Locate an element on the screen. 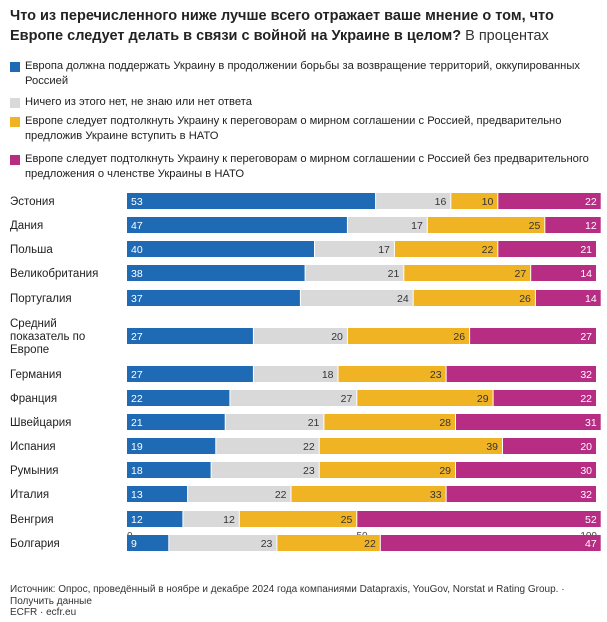 This screenshot has height=622, width=607. data-label: 39 is located at coordinates (492, 447).